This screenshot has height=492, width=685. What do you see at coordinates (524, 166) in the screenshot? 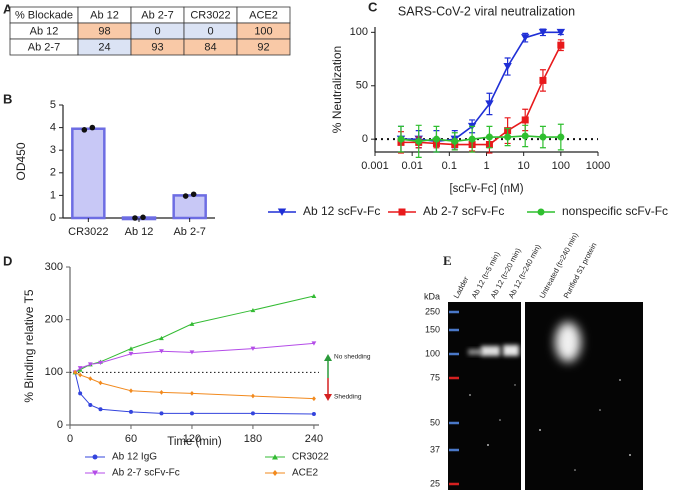
I see `x-tick-label: 10` at bounding box center [524, 166].